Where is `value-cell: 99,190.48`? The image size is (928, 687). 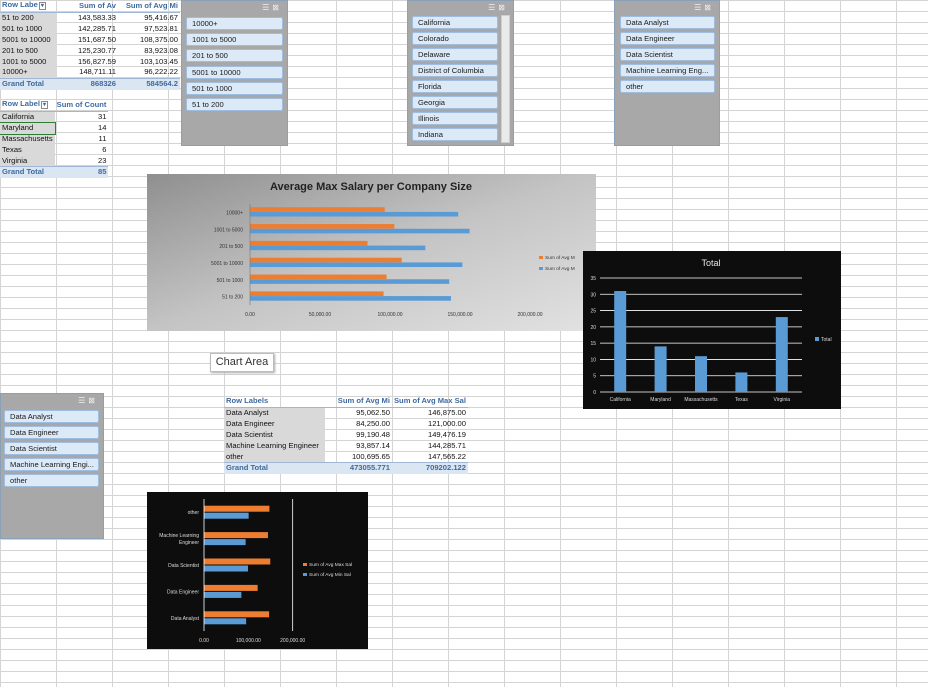
value-cell: 99,190.48 is located at coordinates (373, 434).